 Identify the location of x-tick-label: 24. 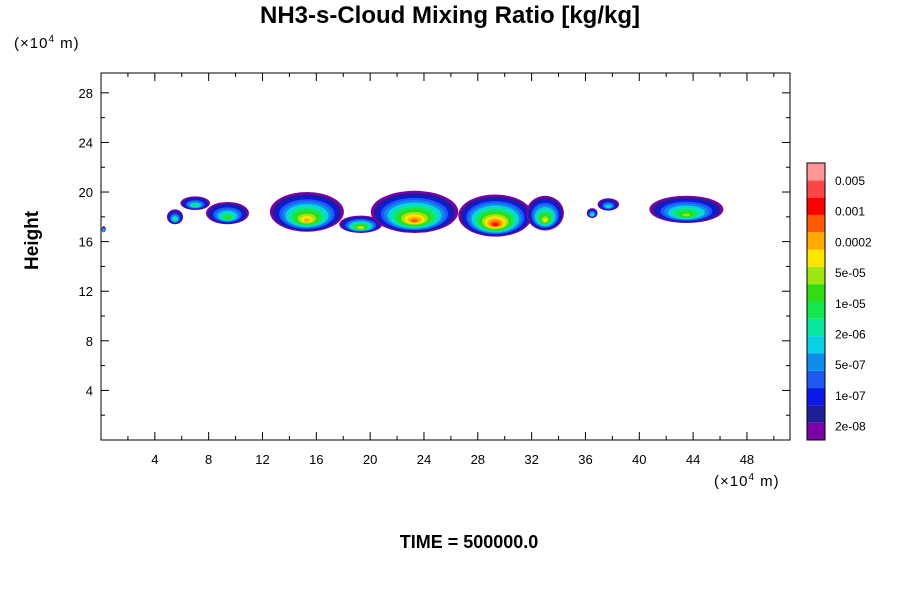
(424, 459).